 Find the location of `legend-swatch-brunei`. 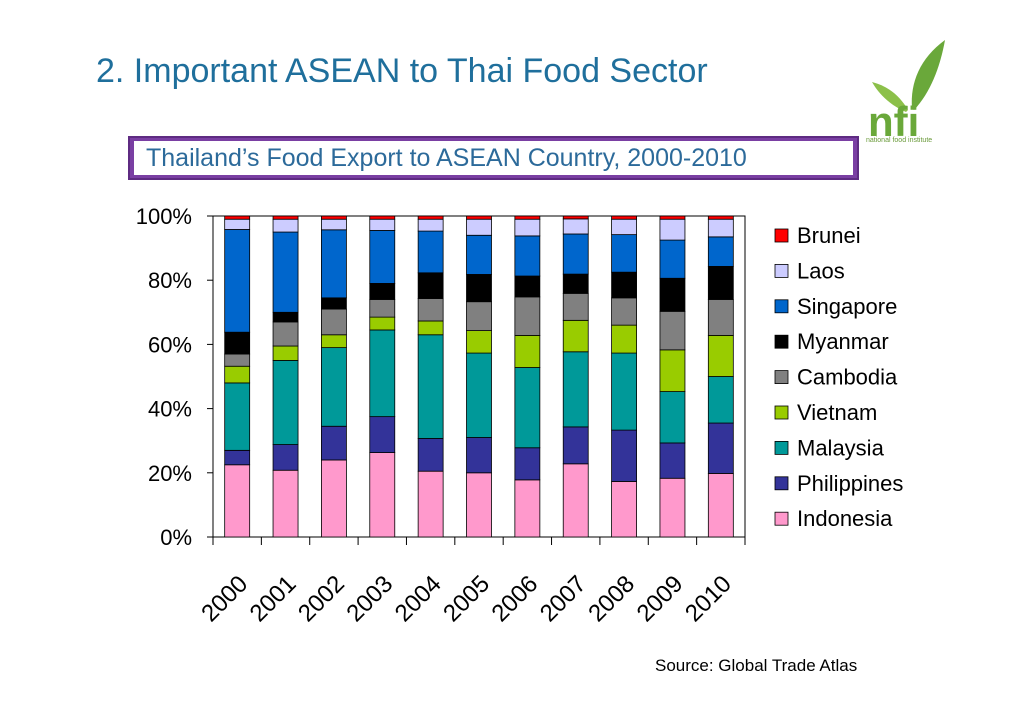

legend-swatch-brunei is located at coordinates (781, 235).